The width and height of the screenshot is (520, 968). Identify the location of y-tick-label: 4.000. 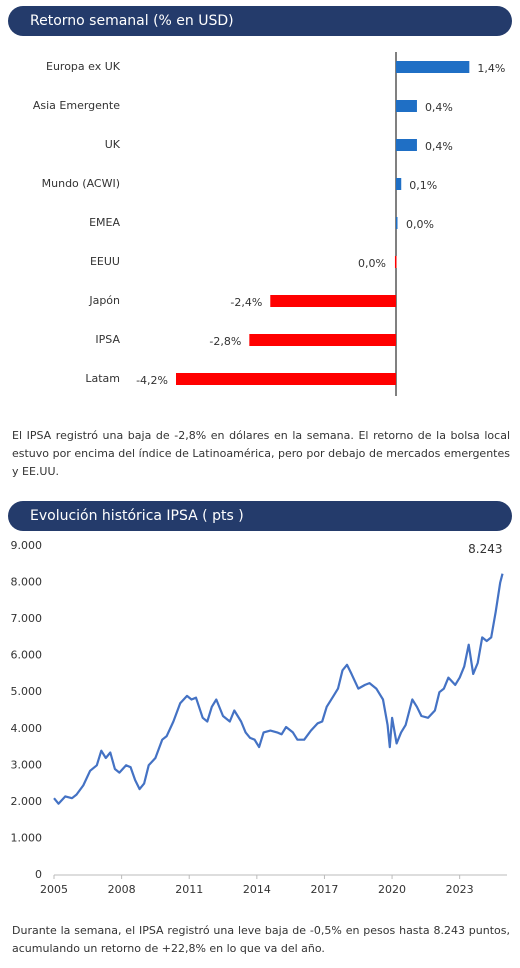
(27, 728).